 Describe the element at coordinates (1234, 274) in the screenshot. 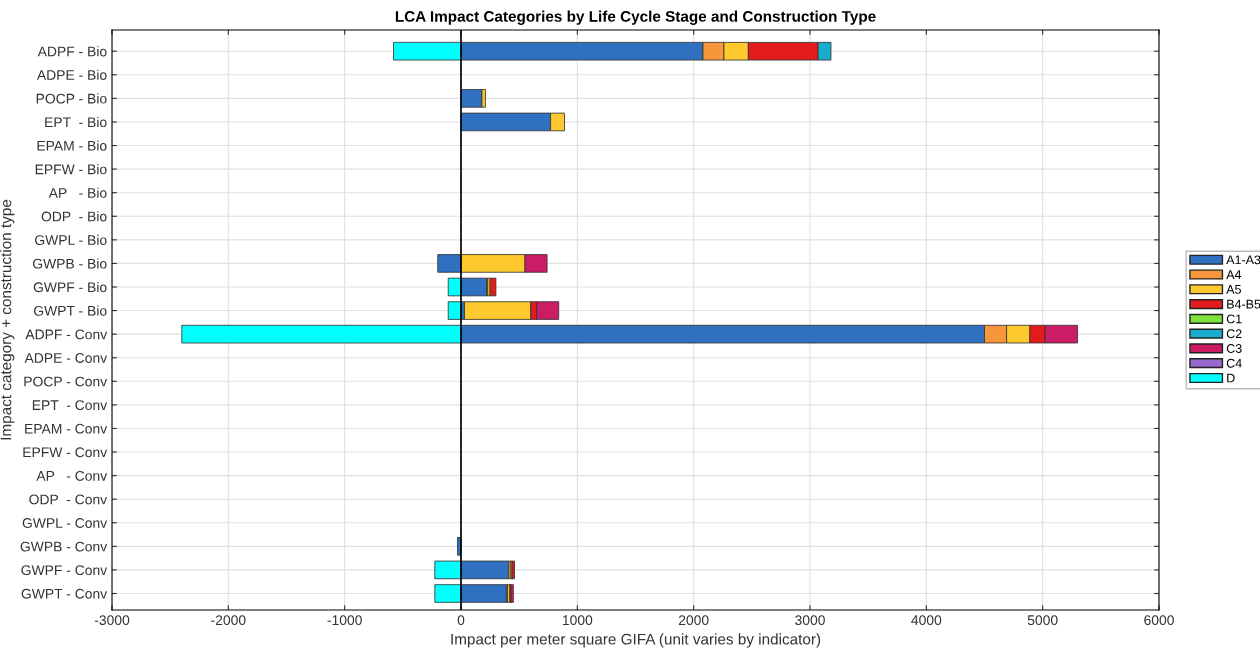

I see `legend-label: A4` at that location.